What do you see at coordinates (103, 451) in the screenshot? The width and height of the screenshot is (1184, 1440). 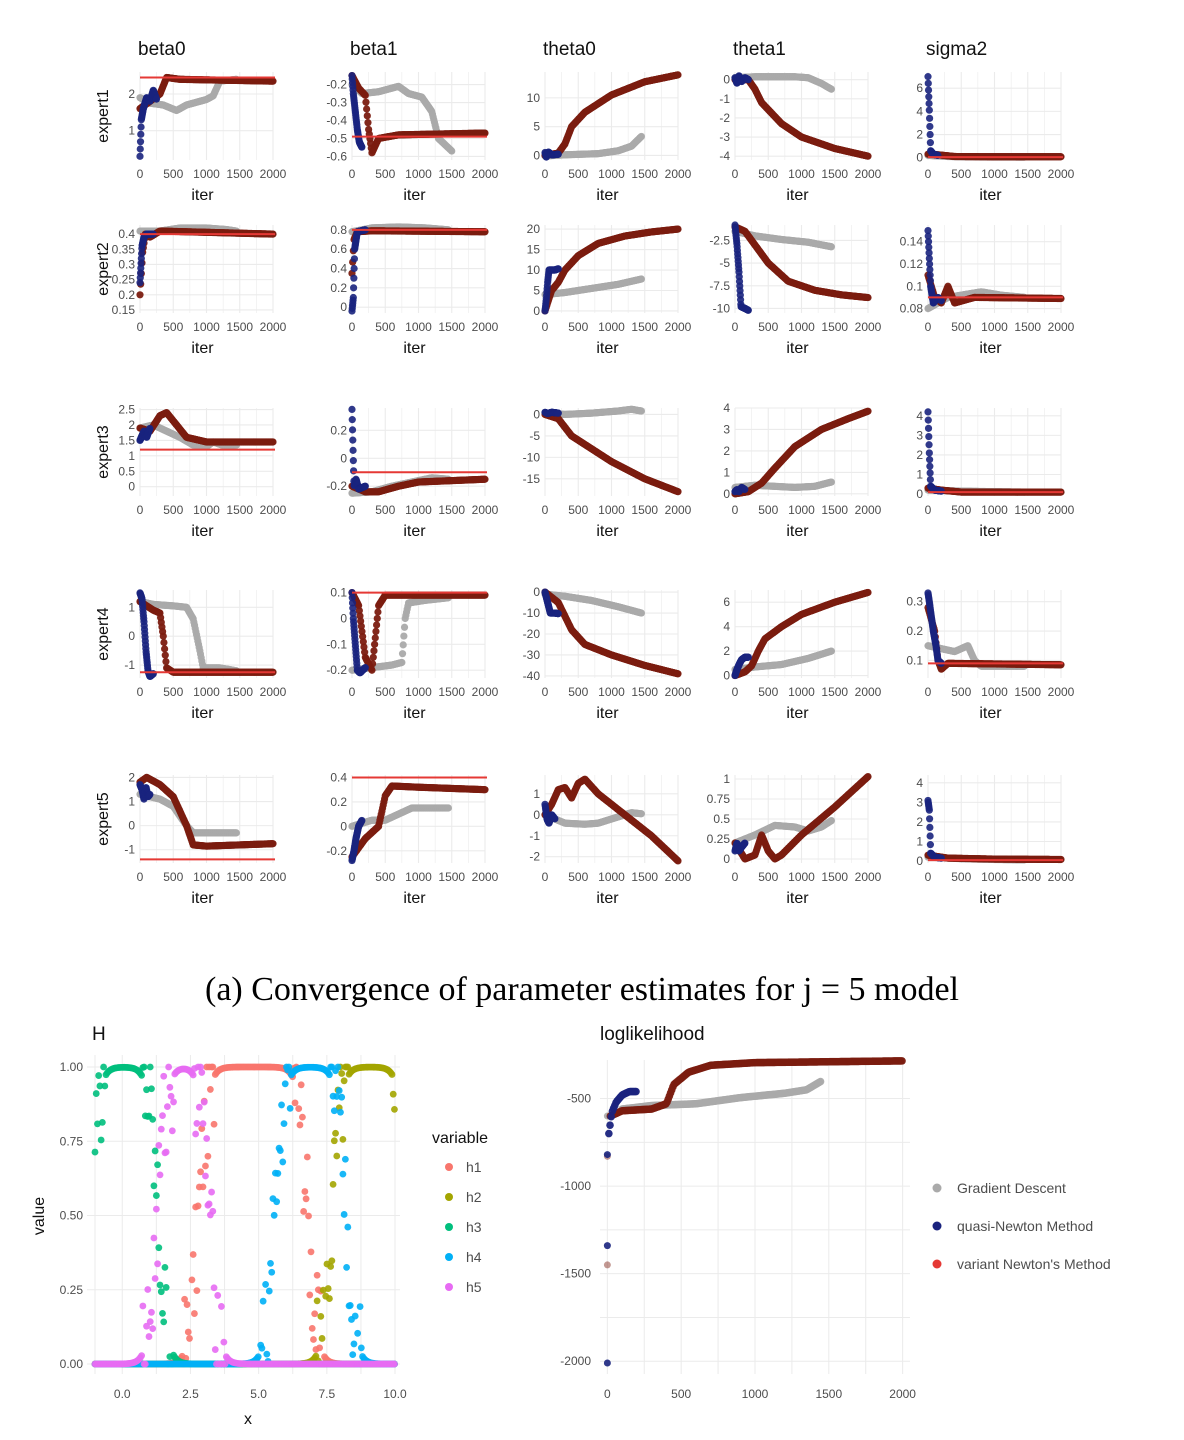 I see `row-label-expert3: expert3` at bounding box center [103, 451].